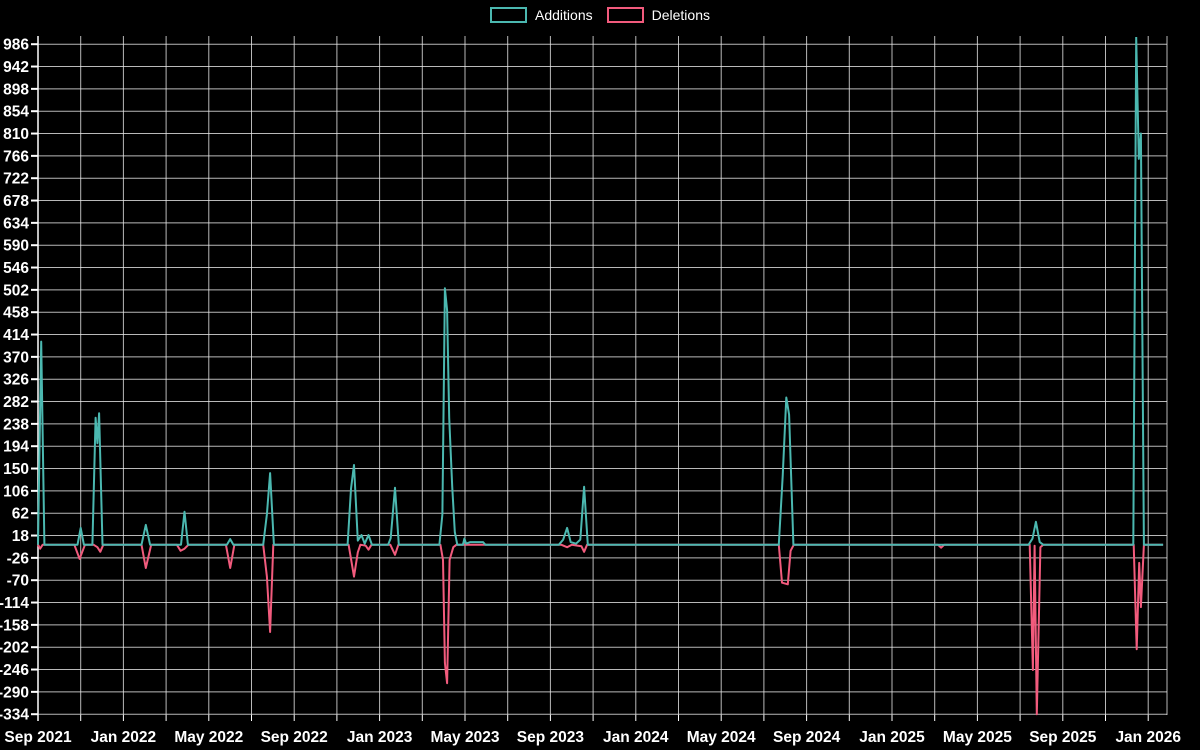  What do you see at coordinates (16, 313) in the screenshot?
I see `y-tick-label: 458` at bounding box center [16, 313].